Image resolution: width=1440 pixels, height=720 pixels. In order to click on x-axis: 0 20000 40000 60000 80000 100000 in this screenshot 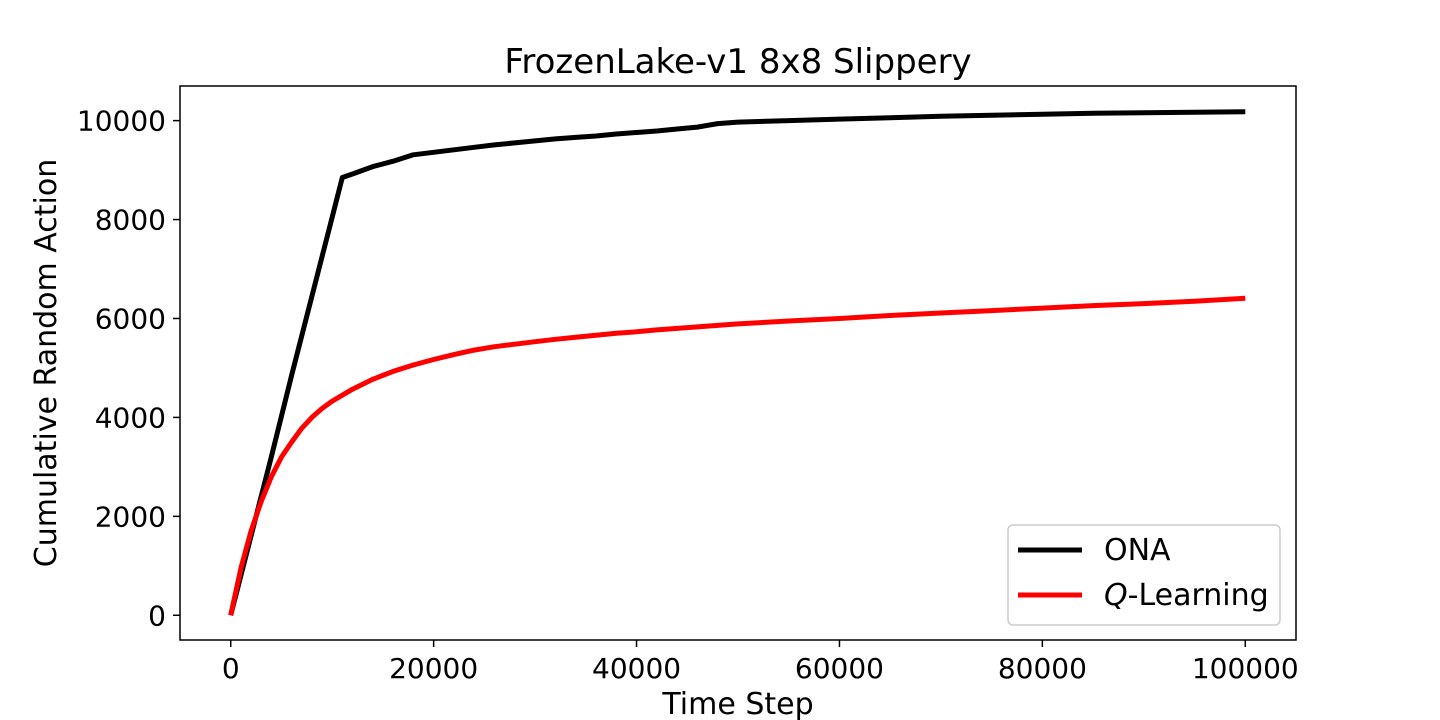, I will do `click(760, 662)`.